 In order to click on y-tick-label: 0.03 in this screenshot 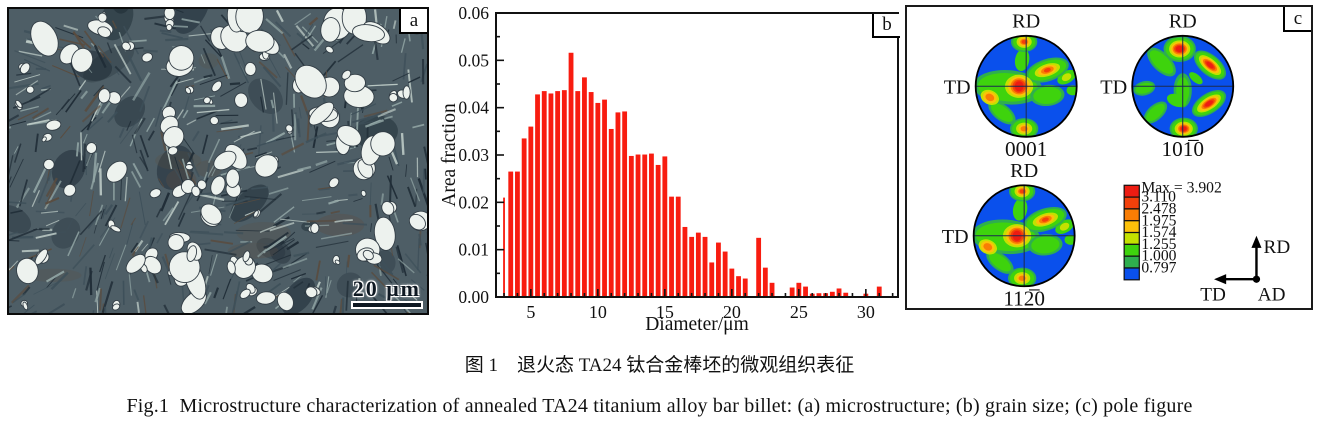, I will do `click(473, 155)`.